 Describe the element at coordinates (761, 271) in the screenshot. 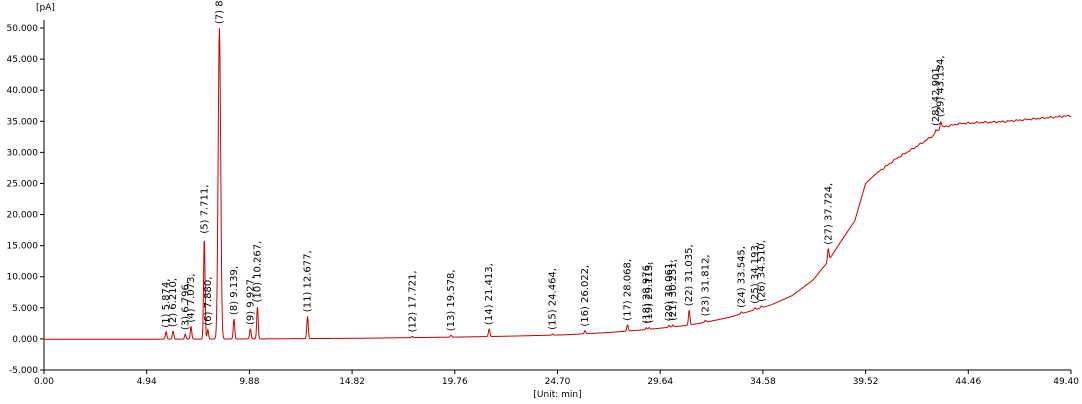

I see `peak-label: (26) 34.510,` at that location.